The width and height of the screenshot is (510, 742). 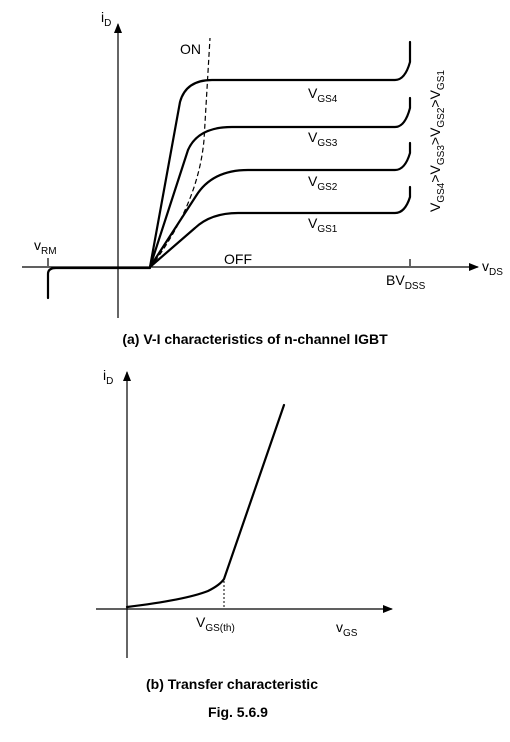 What do you see at coordinates (83, 283) in the screenshot?
I see `reverse-breakdown-curve` at bounding box center [83, 283].